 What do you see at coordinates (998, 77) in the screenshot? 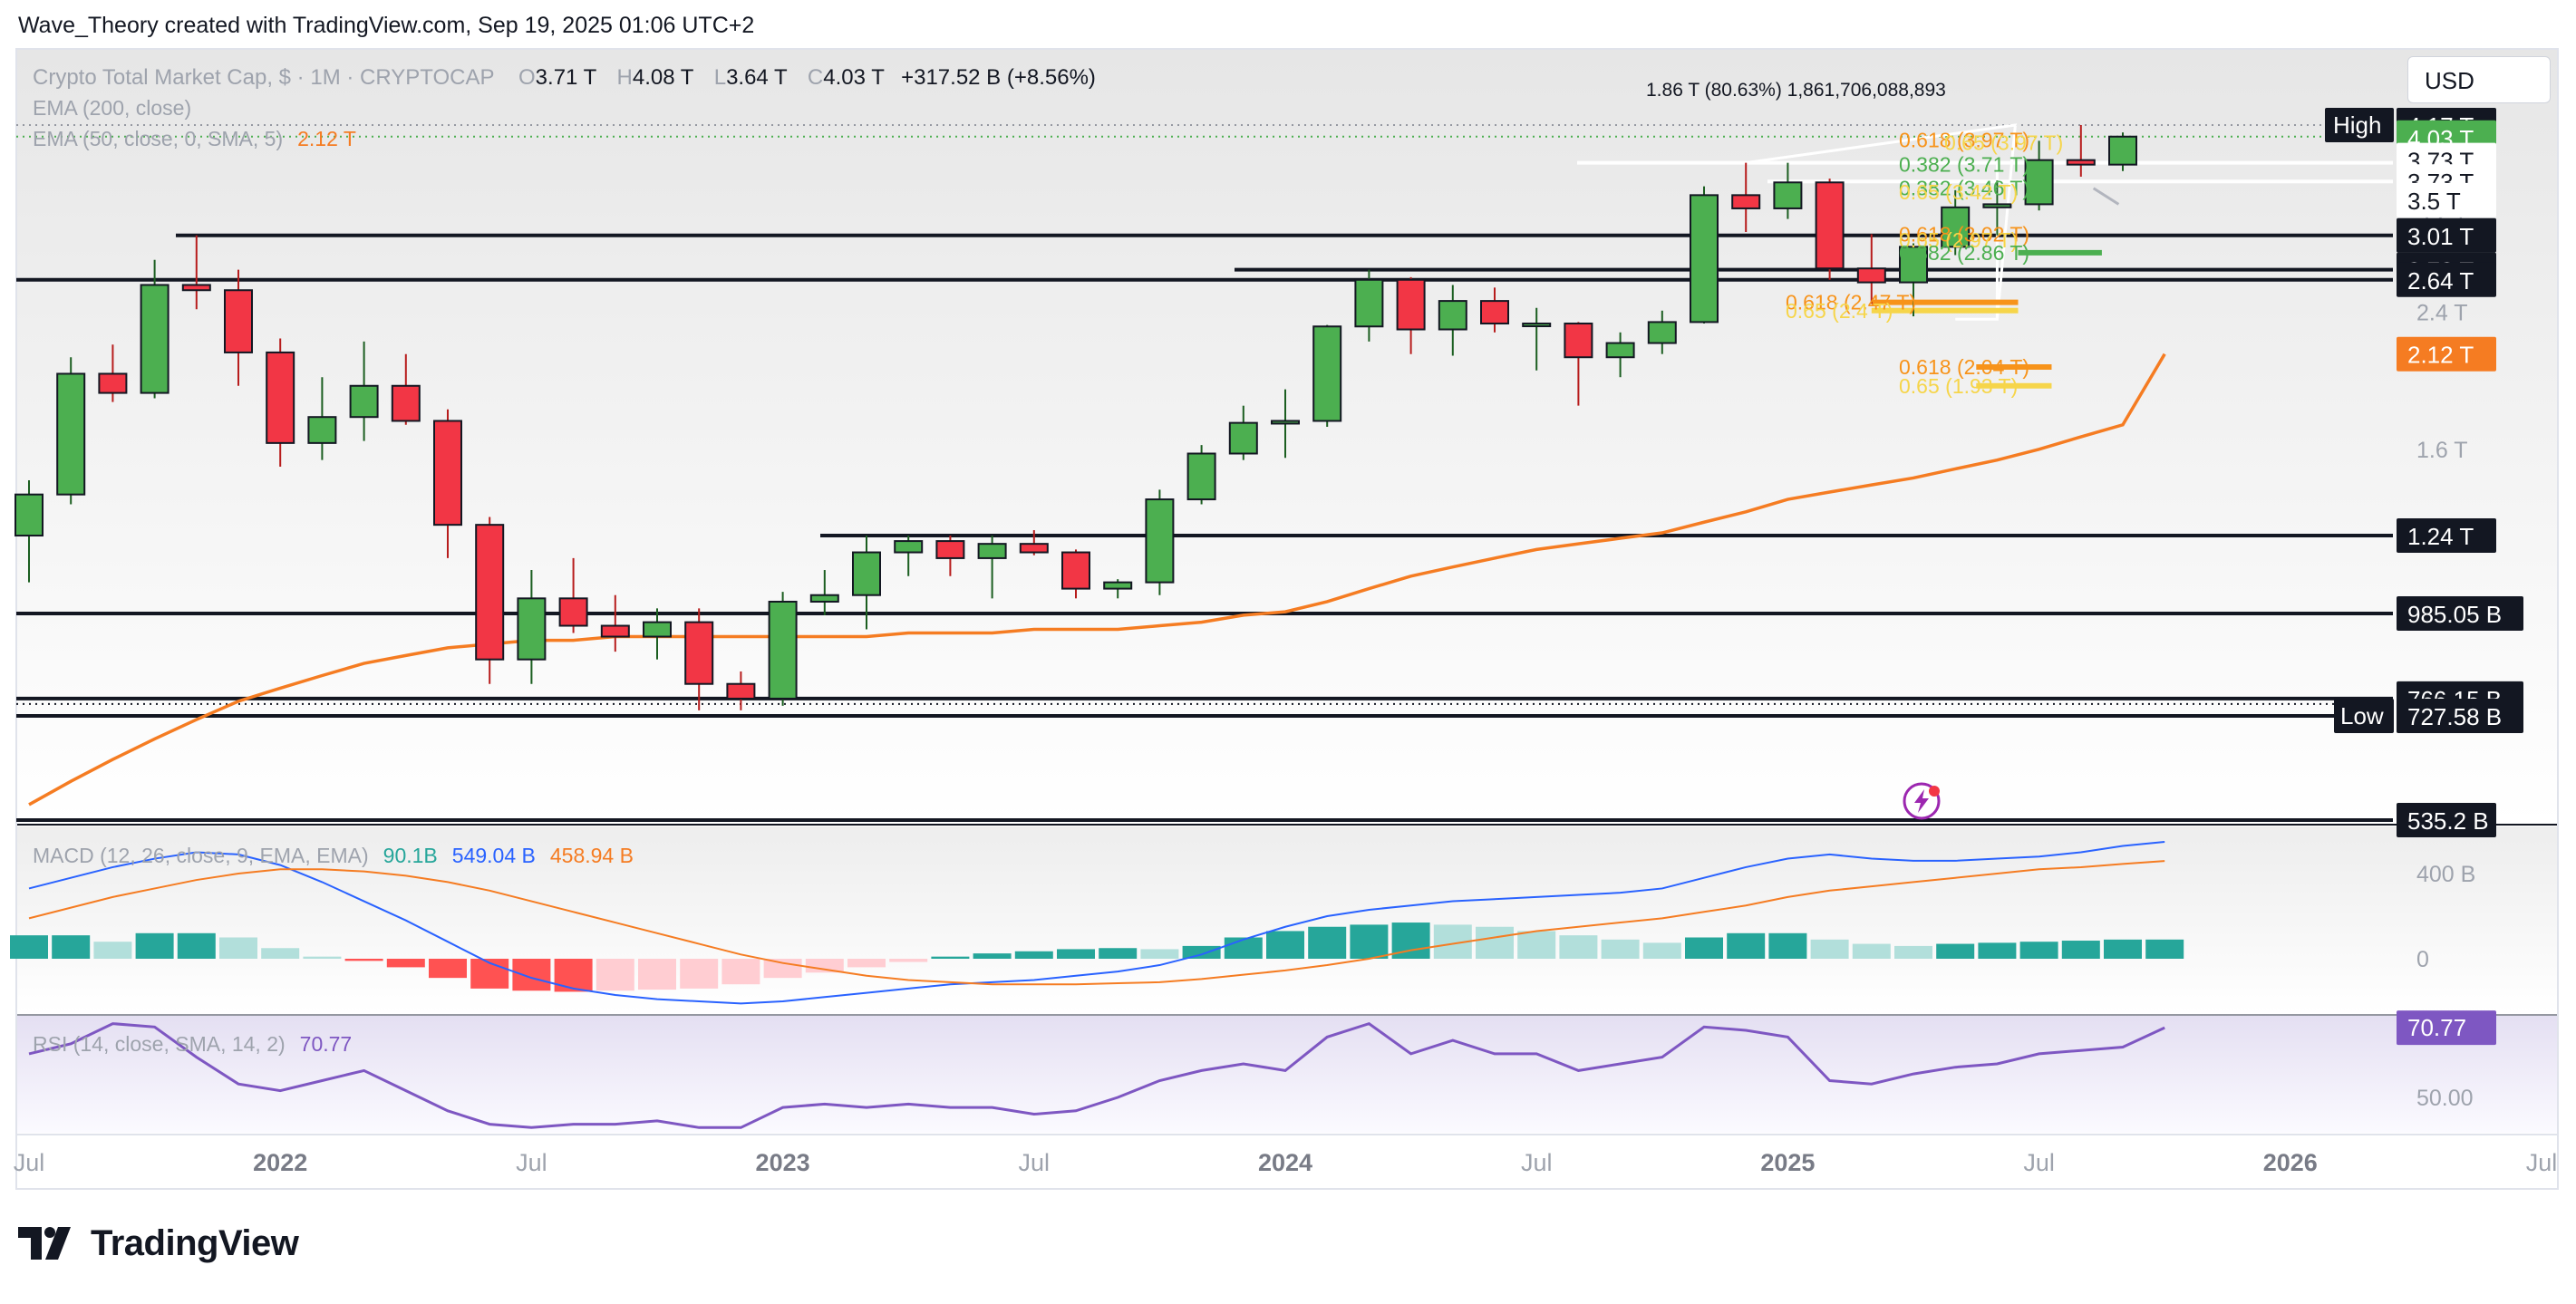
I see `legend-change: +317.52 B (+8.56%)` at bounding box center [998, 77].